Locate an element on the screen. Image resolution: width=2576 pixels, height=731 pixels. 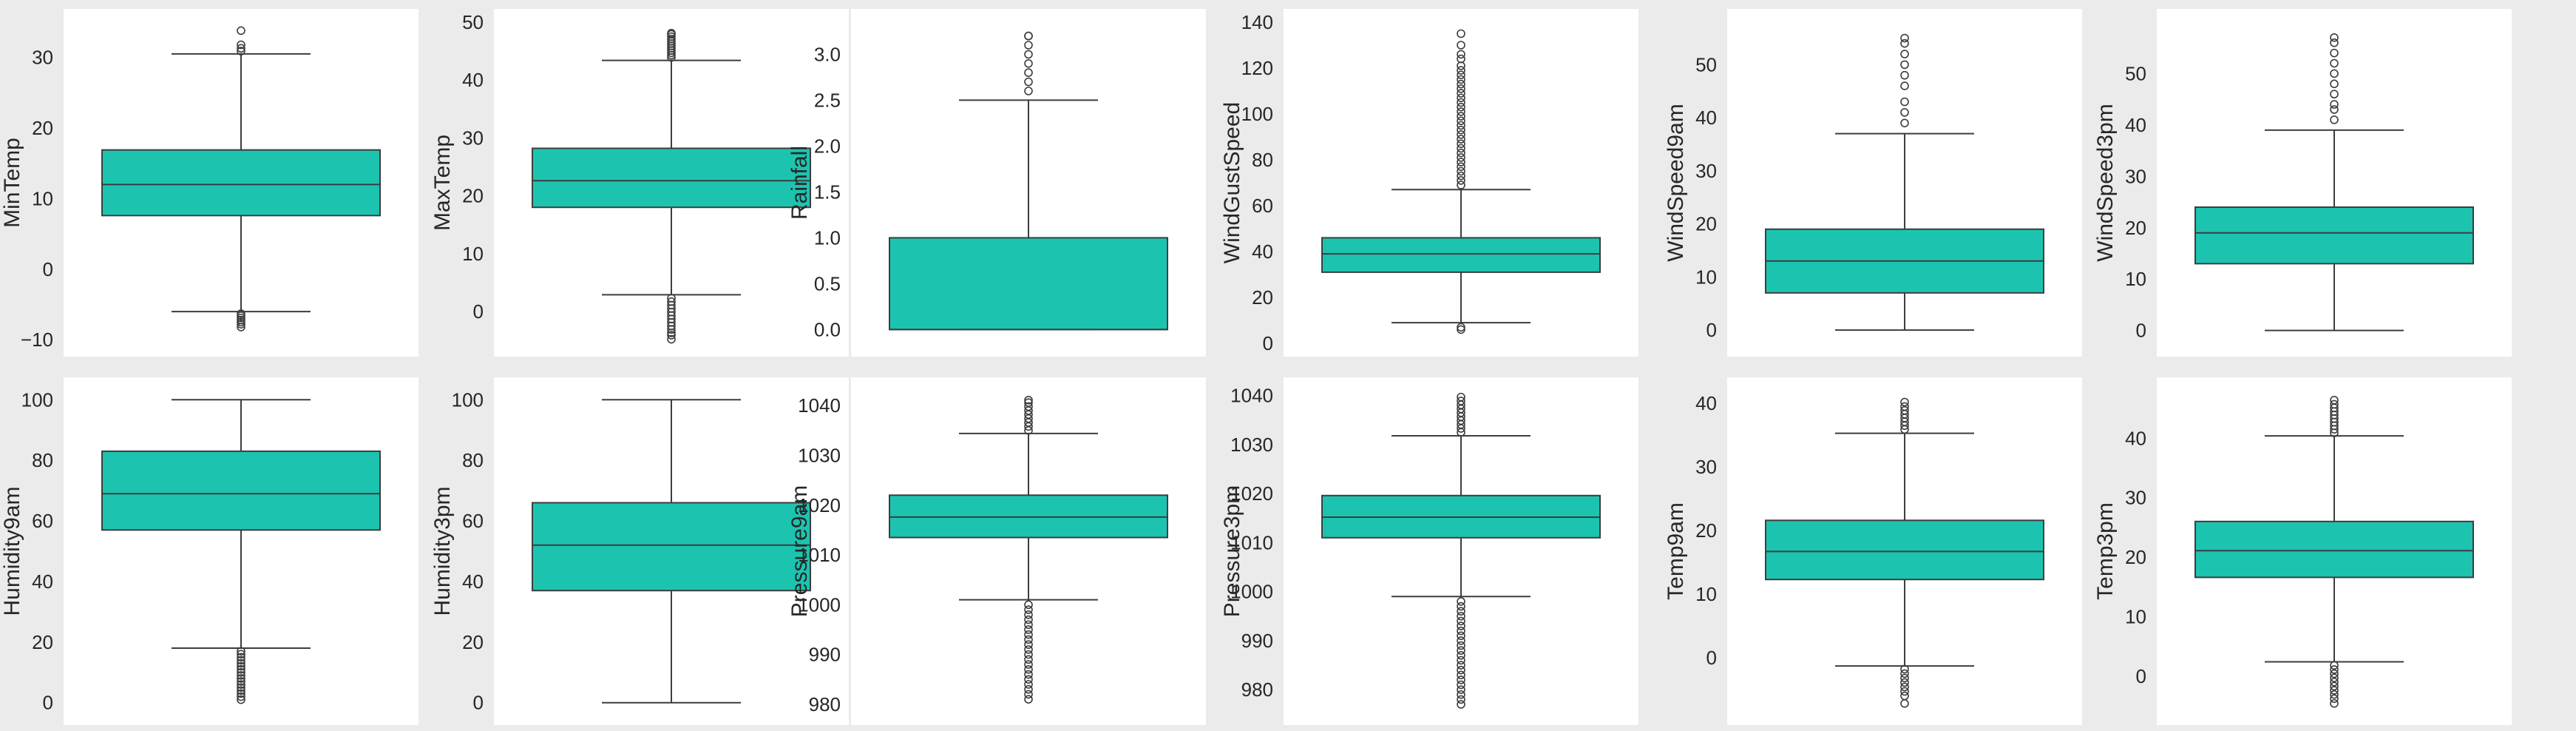
y-tick-label: −10 is located at coordinates (37, 340).